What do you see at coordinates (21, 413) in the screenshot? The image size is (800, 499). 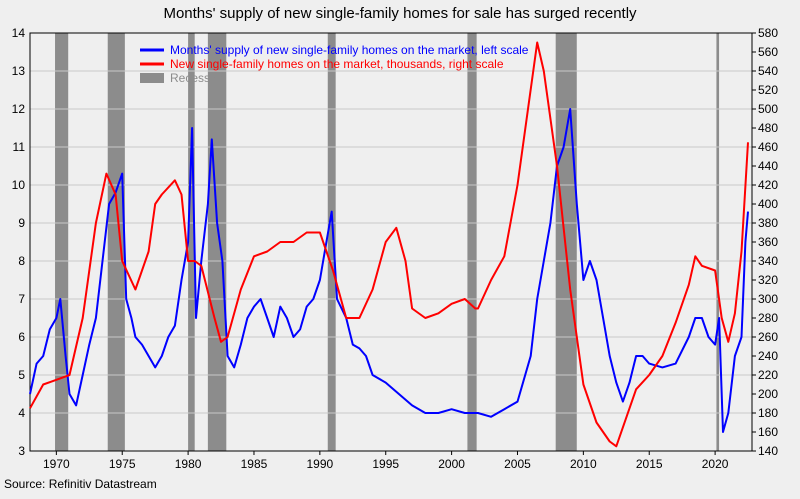 I see `y-tick-label: 4` at bounding box center [21, 413].